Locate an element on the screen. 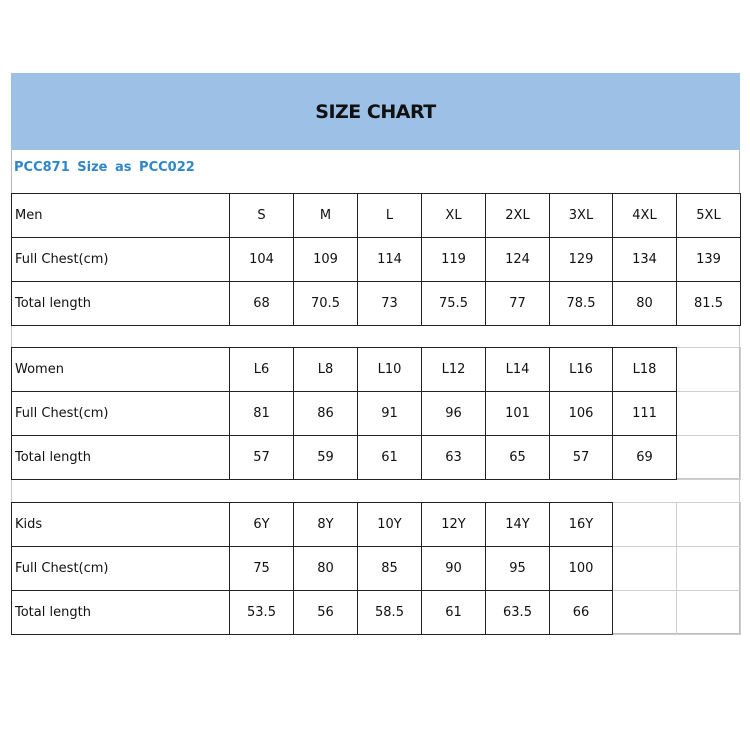 The height and width of the screenshot is (750, 750). kids-cell: 6Y is located at coordinates (261, 524).